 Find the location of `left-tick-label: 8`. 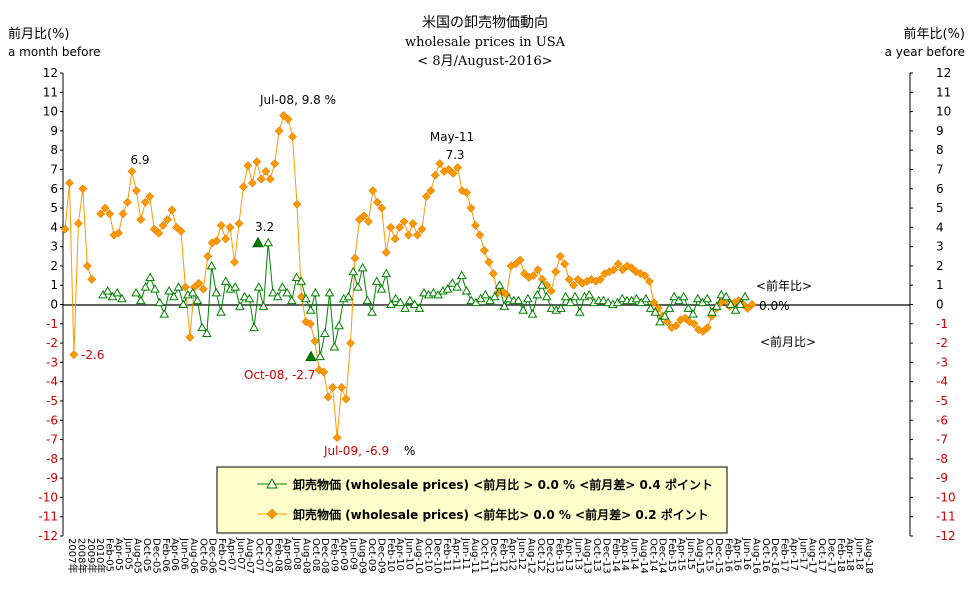

left-tick-label: 8 is located at coordinates (54, 150).